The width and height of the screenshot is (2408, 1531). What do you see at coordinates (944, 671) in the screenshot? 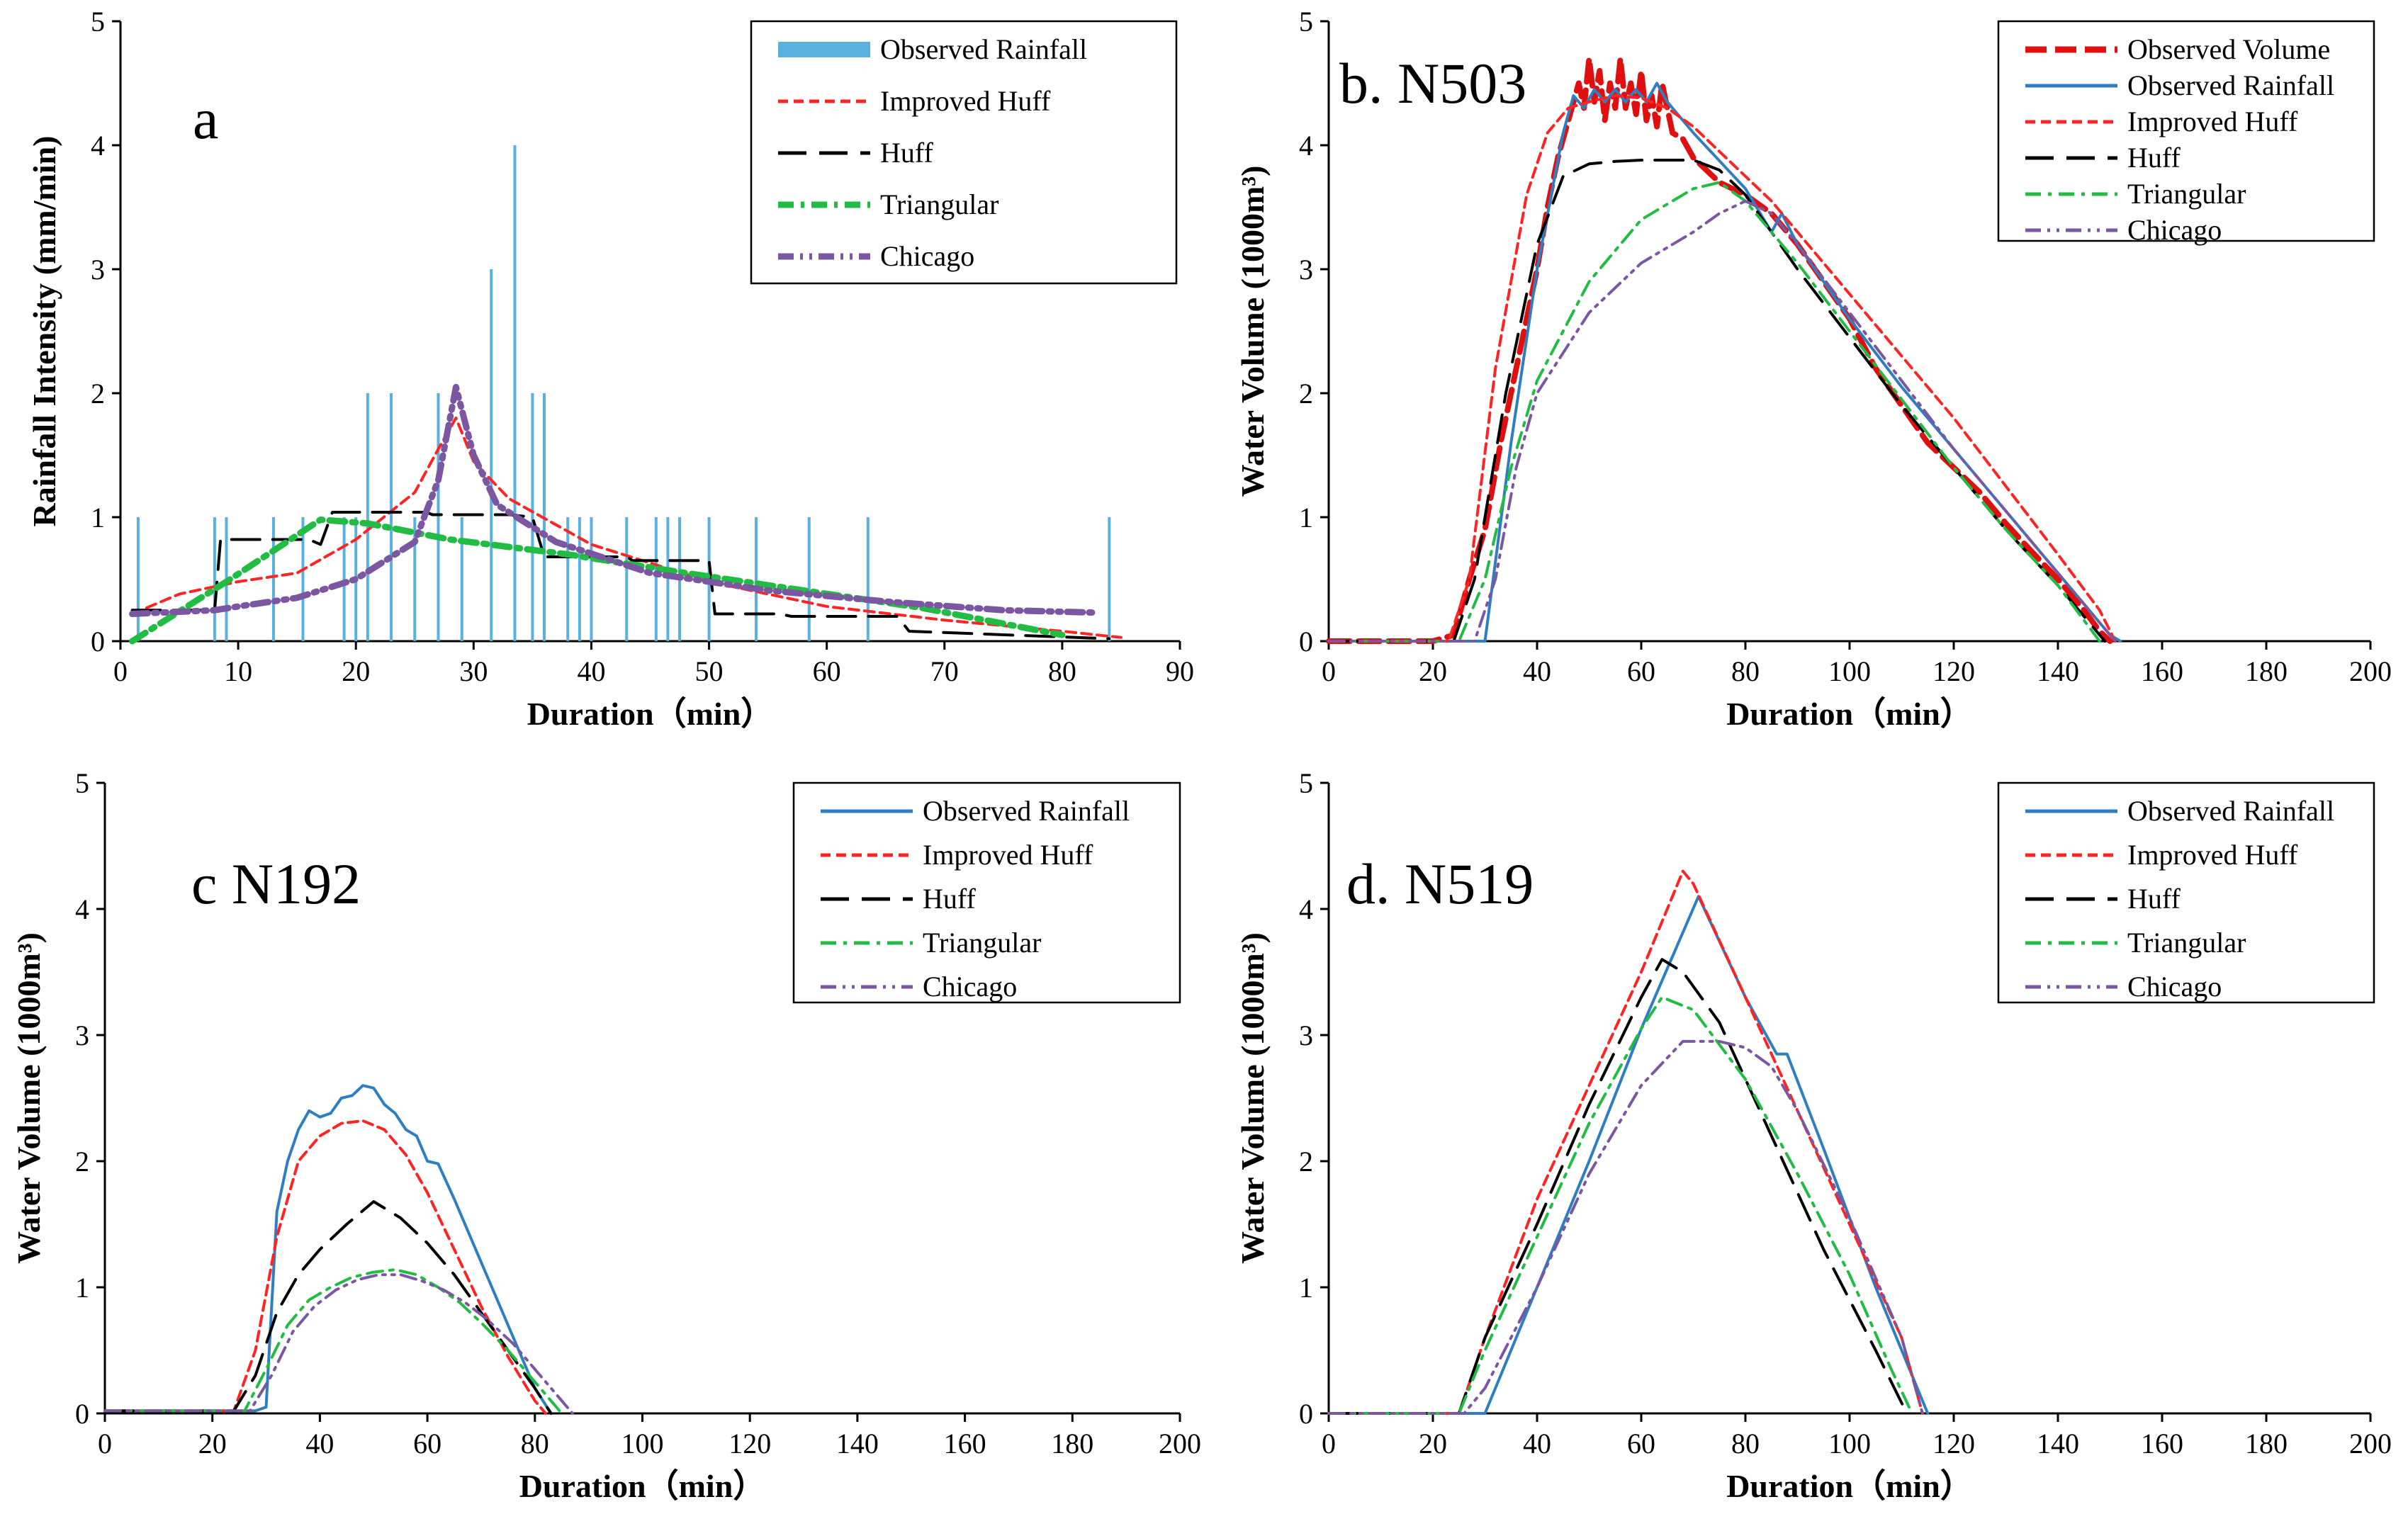
I see `x-tick-label: 70` at bounding box center [944, 671].